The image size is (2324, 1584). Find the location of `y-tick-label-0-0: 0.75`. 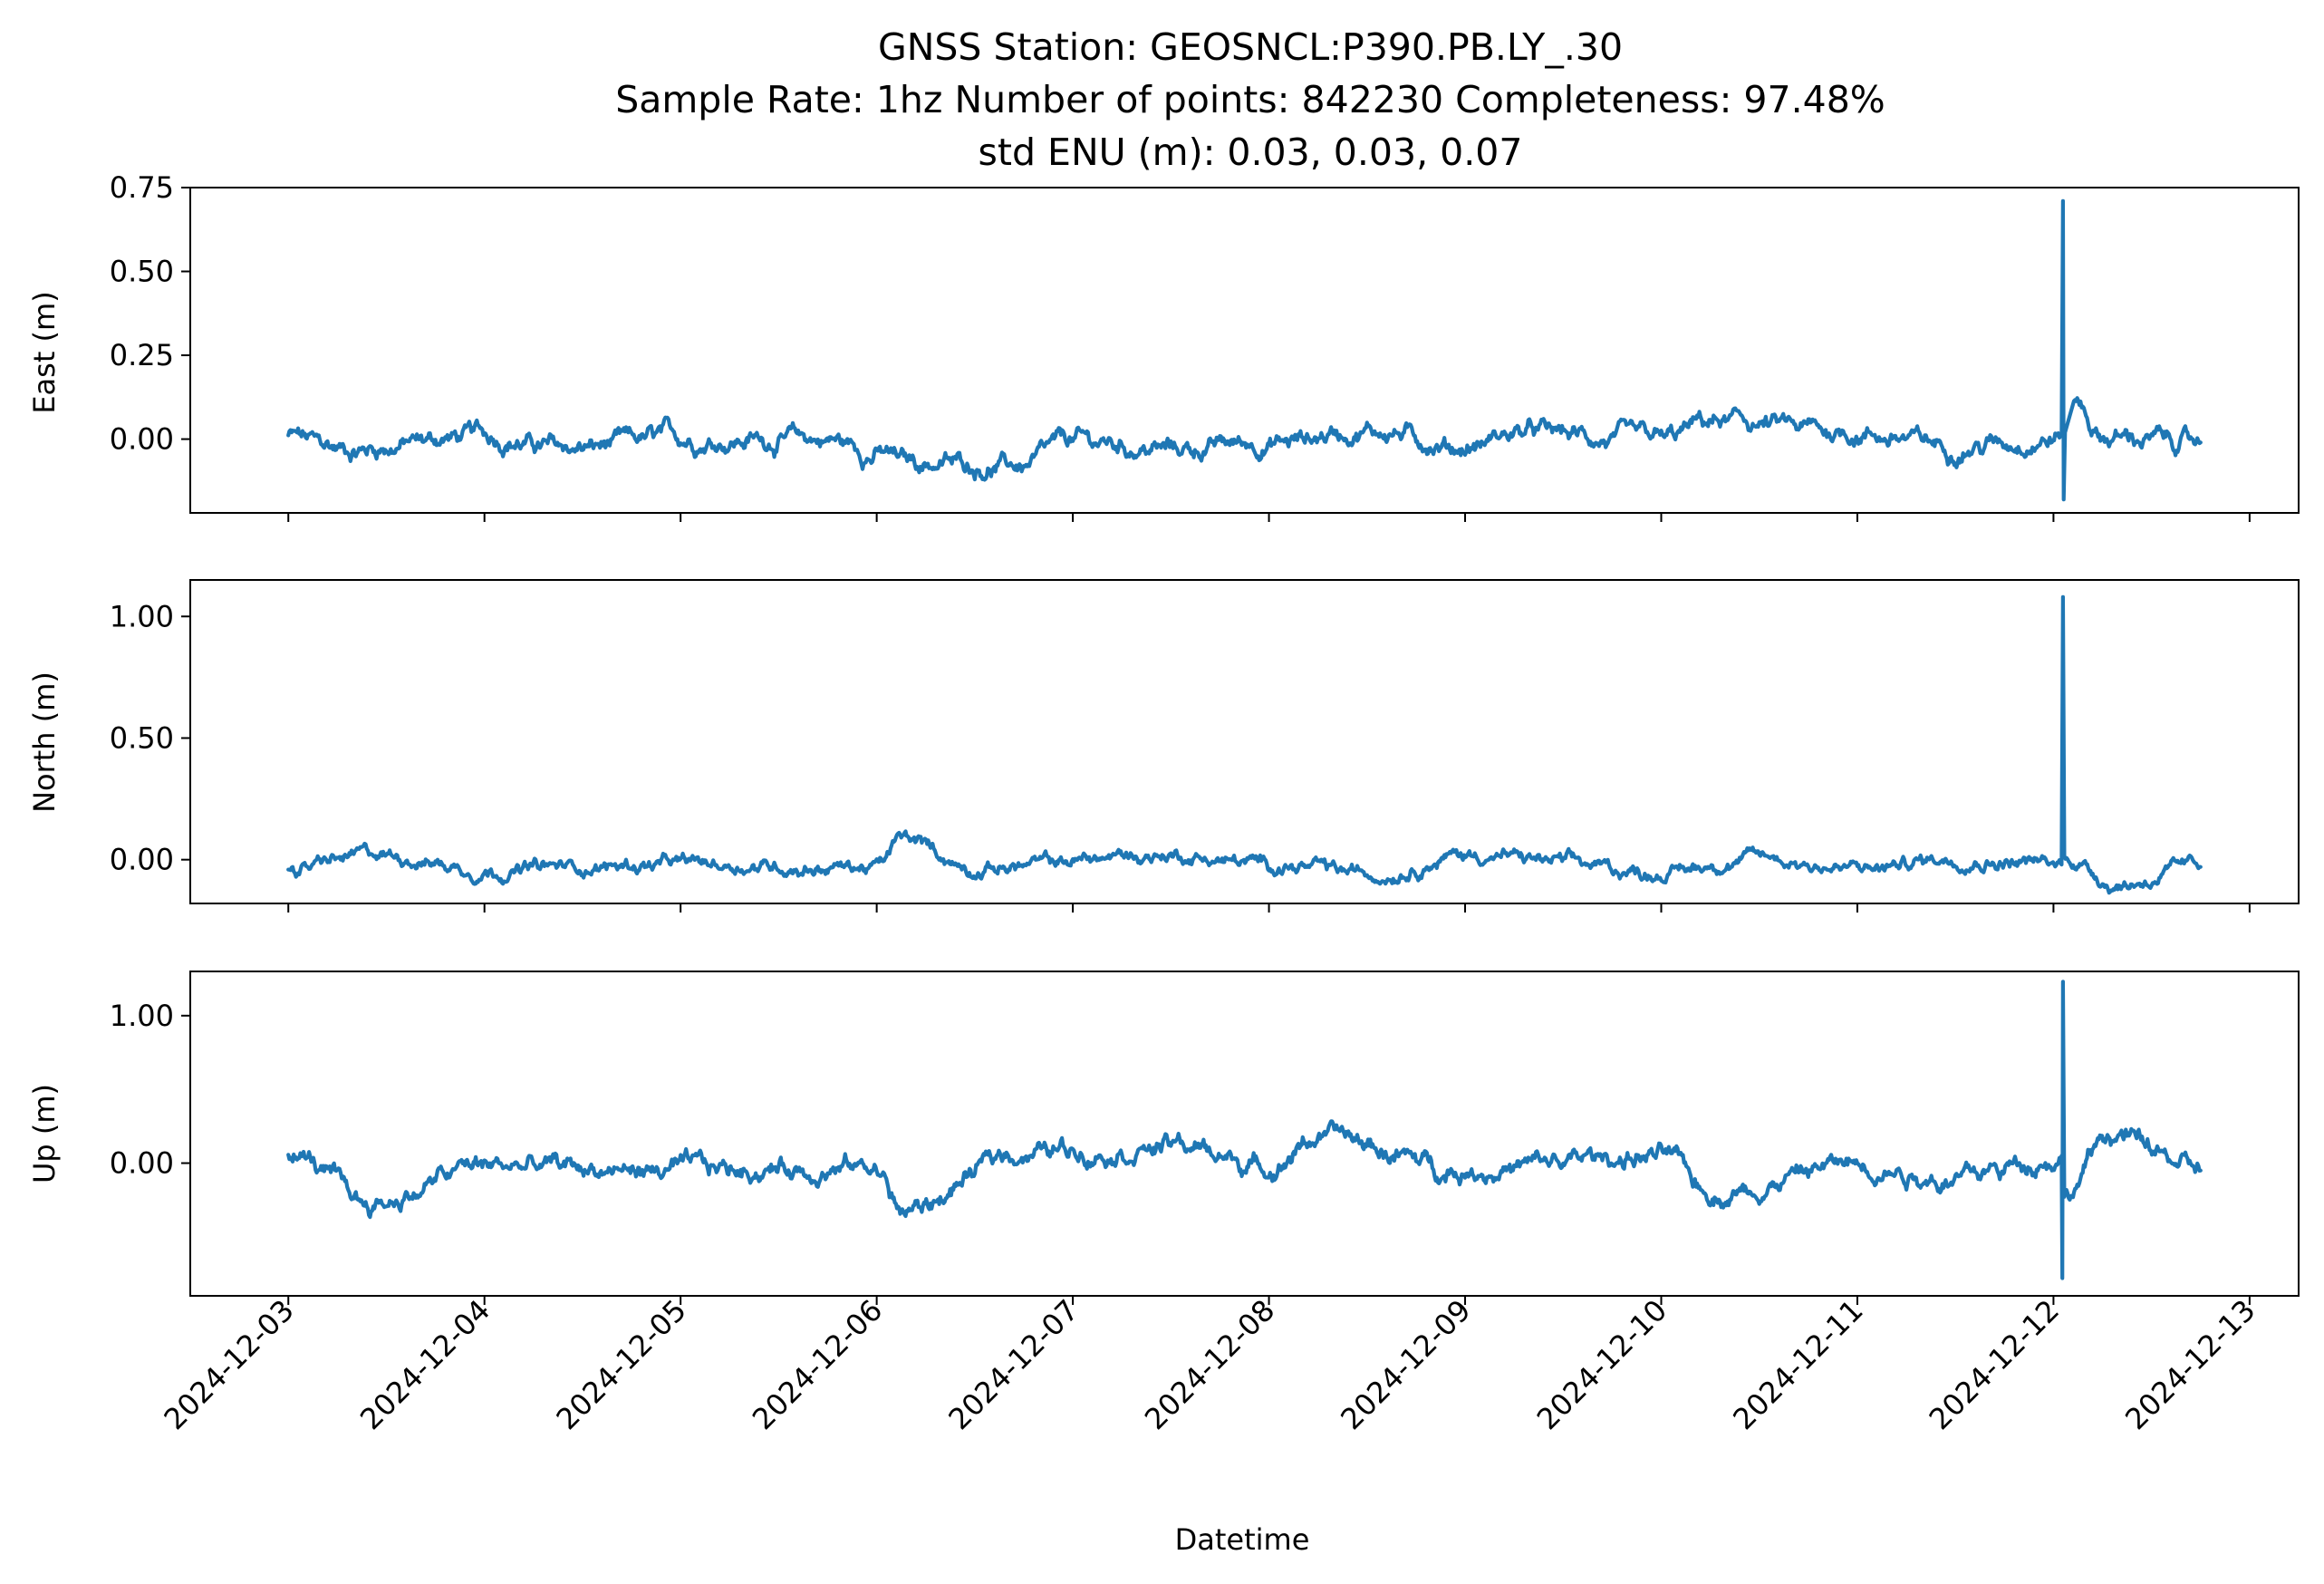

y-tick-label-0-0: 0.75 is located at coordinates (142, 187).